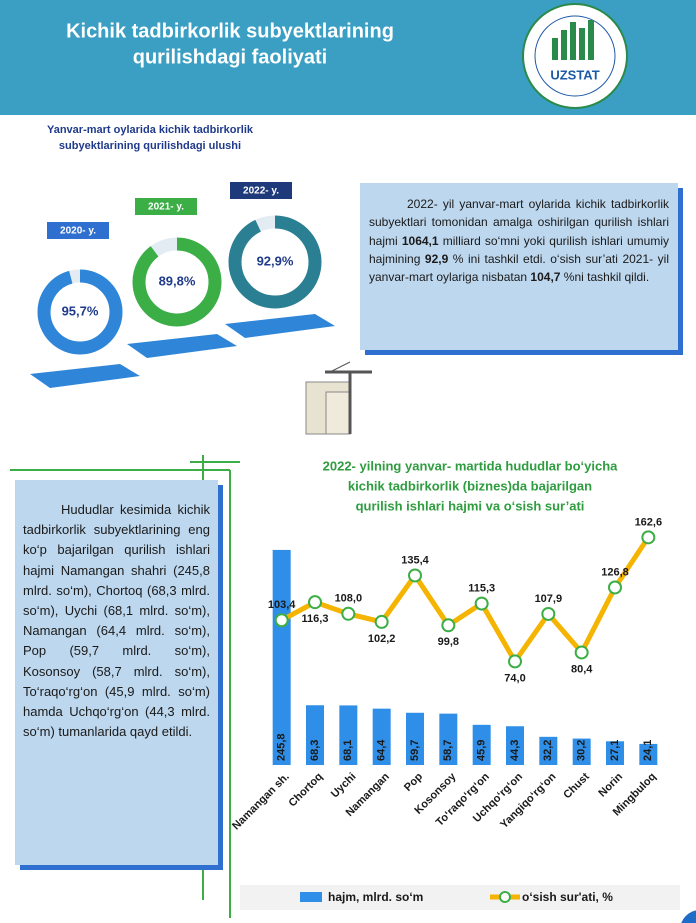 This screenshot has width=696, height=923. Describe the element at coordinates (545, 277) in the screenshot. I see `summary-figure: 104,7` at that location.